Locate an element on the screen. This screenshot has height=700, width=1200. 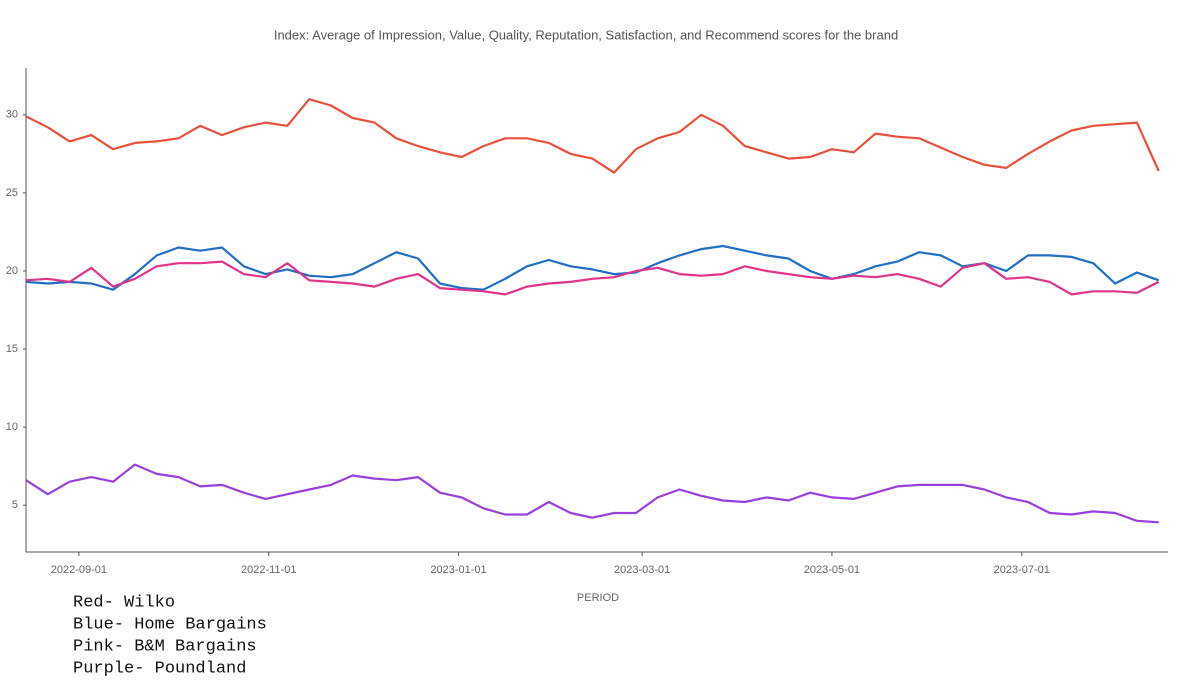
x-axis-label: PERIOD is located at coordinates (598, 598).